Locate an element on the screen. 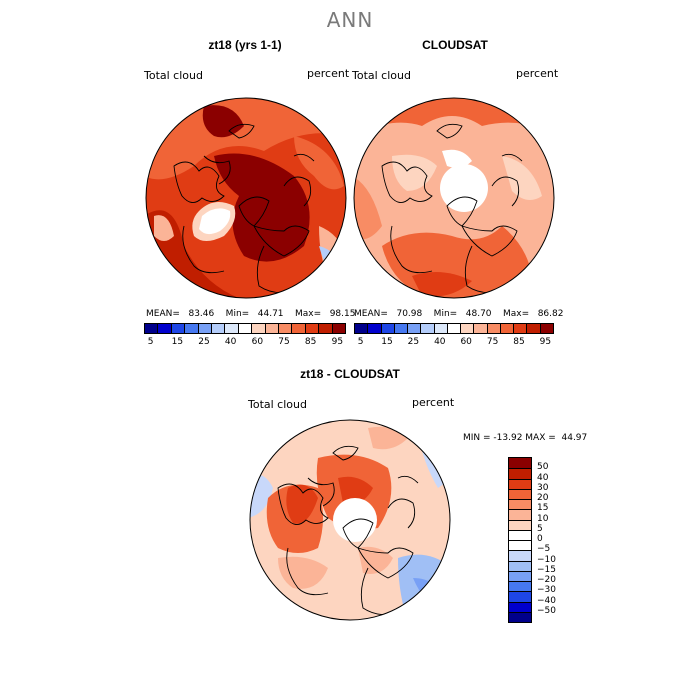  panel2-units: percent is located at coordinates (537, 73).